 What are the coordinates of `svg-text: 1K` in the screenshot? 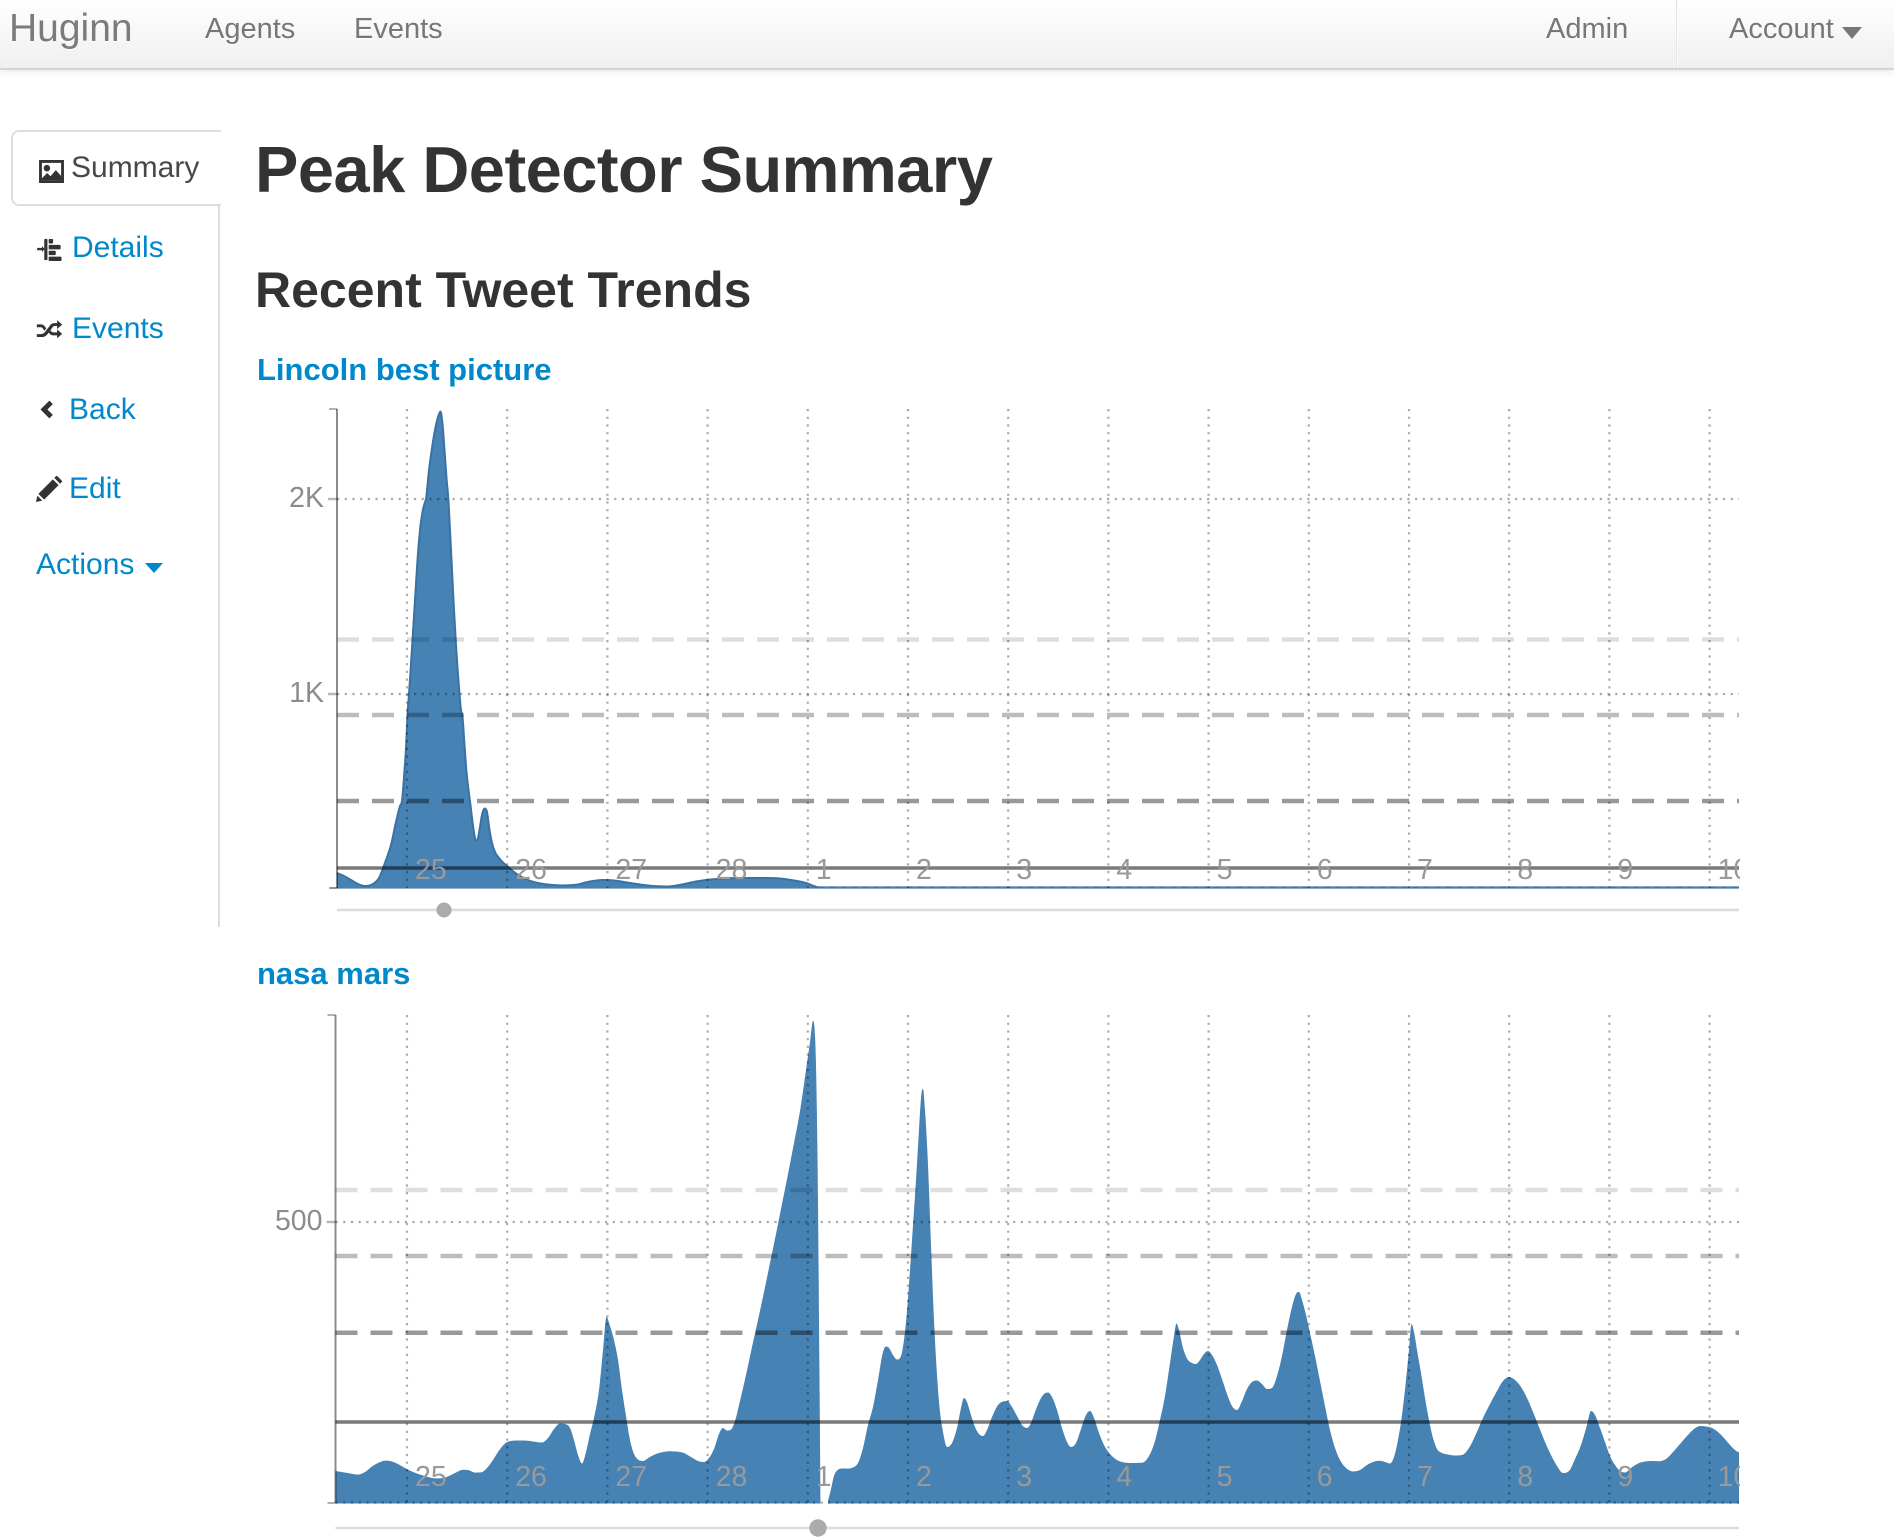 It's located at (306, 693).